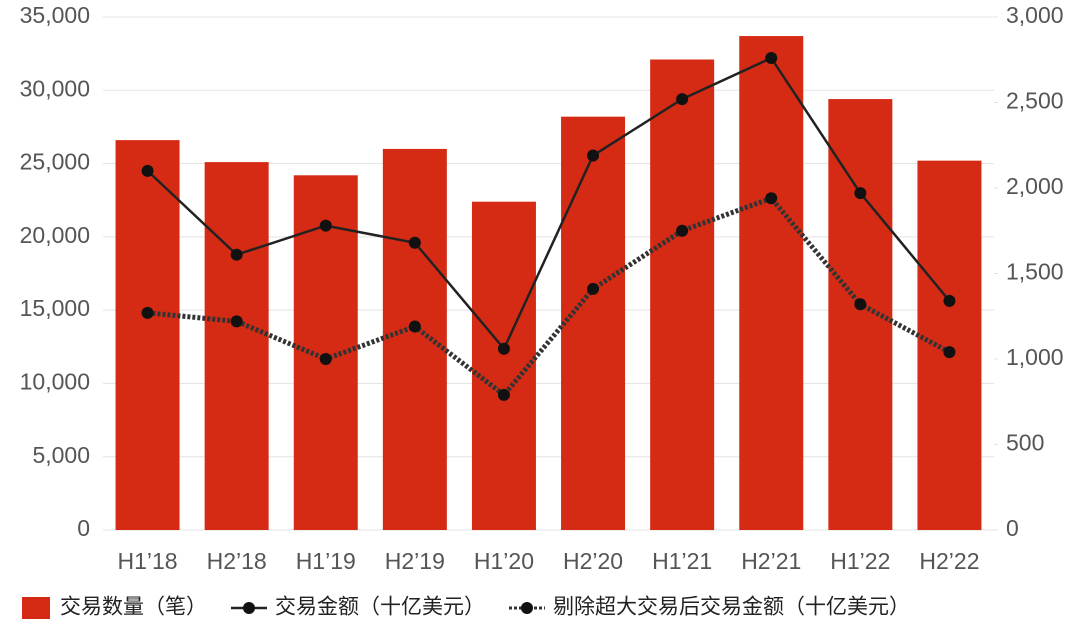  Describe the element at coordinates (133, 607) in the screenshot. I see `legend-label: 交易数量（笔）` at that location.